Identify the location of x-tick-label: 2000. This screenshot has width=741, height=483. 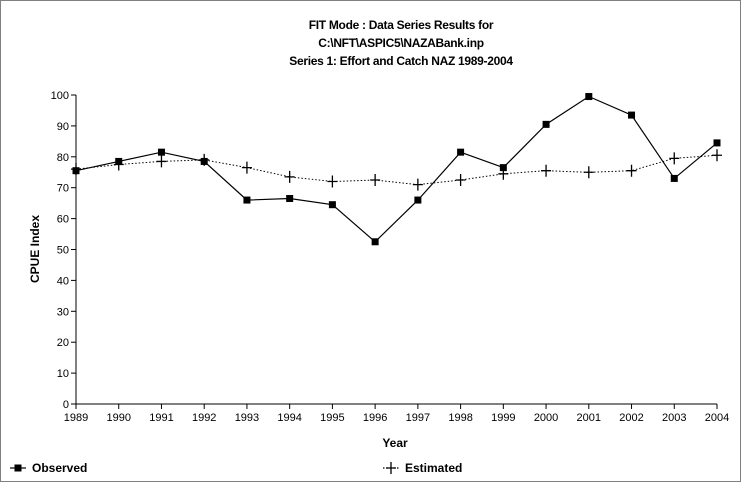
(546, 418).